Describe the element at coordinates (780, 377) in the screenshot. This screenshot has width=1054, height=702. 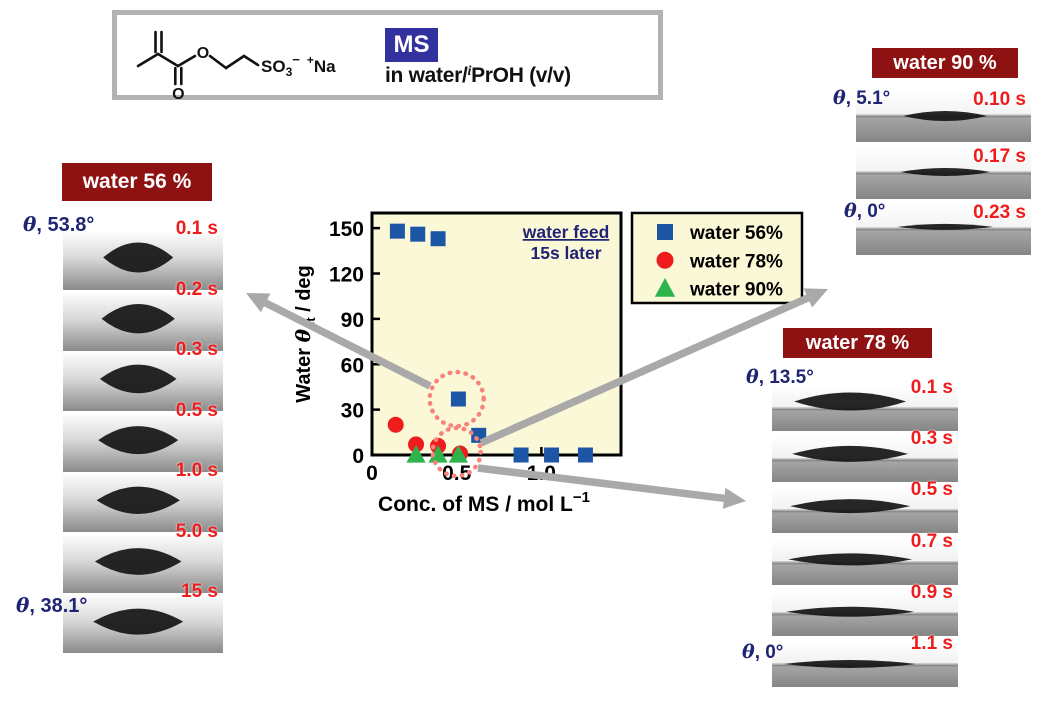
I see `contact-angle-label: θ, 13.5°` at that location.